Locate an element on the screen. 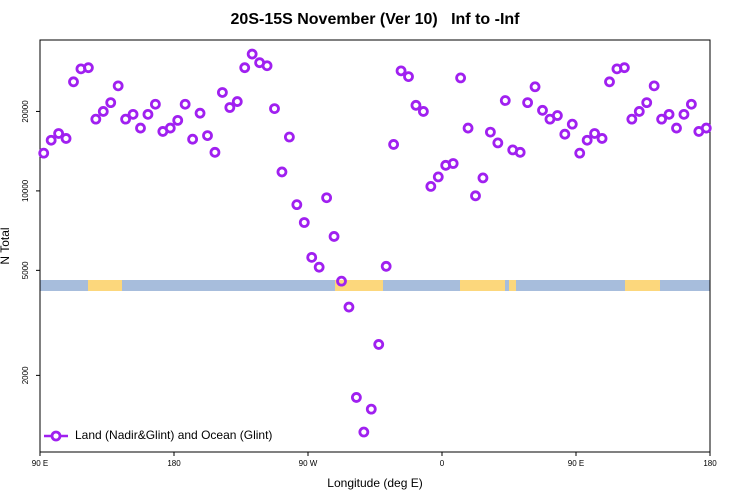  legend-marker is located at coordinates (56, 436).